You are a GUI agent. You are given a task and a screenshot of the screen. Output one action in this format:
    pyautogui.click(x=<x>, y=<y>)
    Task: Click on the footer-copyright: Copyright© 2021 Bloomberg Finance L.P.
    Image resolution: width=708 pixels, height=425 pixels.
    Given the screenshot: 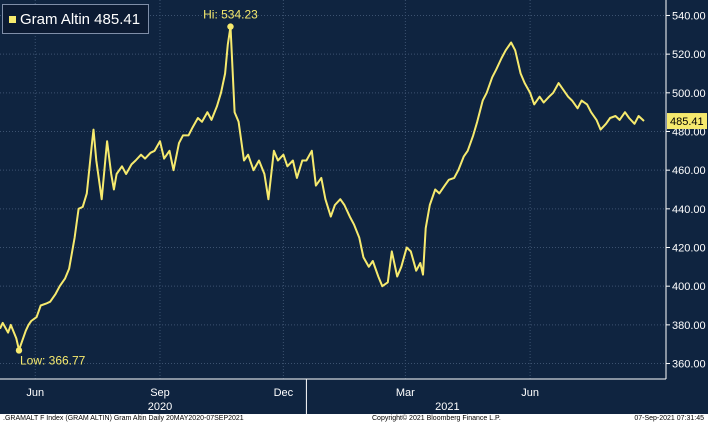 What is the action you would take?
    pyautogui.click(x=436, y=418)
    